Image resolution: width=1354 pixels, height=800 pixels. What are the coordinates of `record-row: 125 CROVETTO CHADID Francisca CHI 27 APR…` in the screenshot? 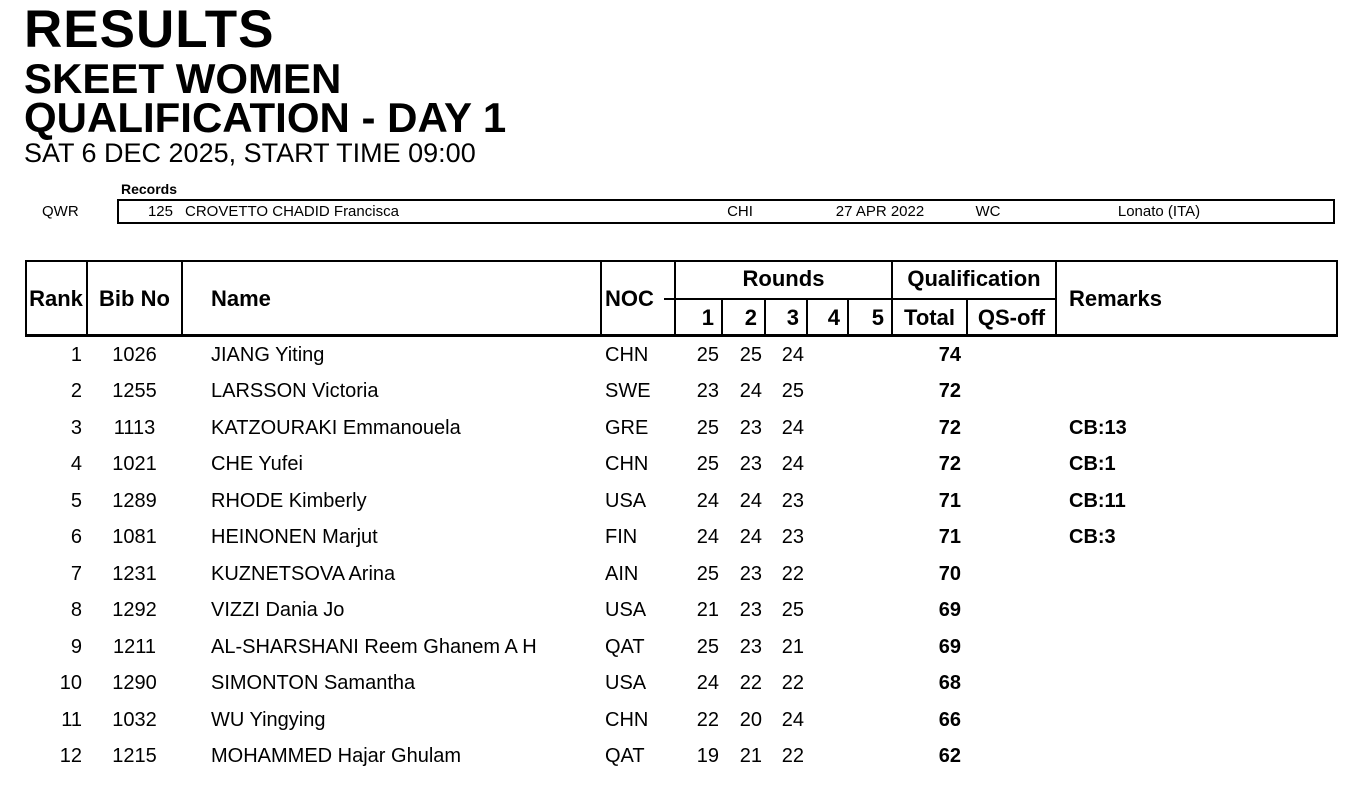 It's located at (726, 211).